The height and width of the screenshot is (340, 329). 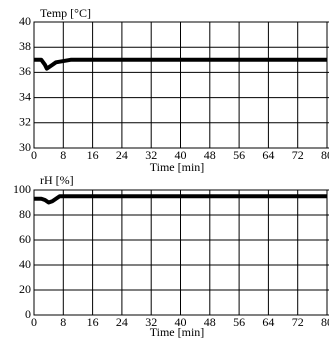 What do you see at coordinates (25, 46) in the screenshot?
I see `y-tick-label: 38` at bounding box center [25, 46].